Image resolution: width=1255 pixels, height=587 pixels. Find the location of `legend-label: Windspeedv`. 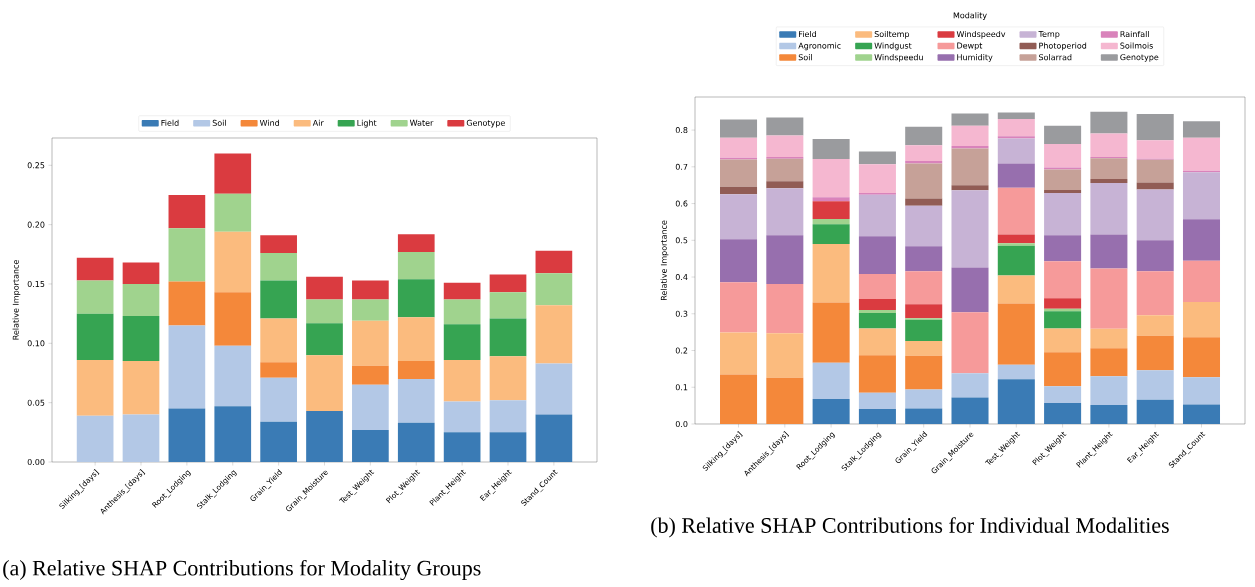

legend-label: Windspeedv is located at coordinates (981, 34).